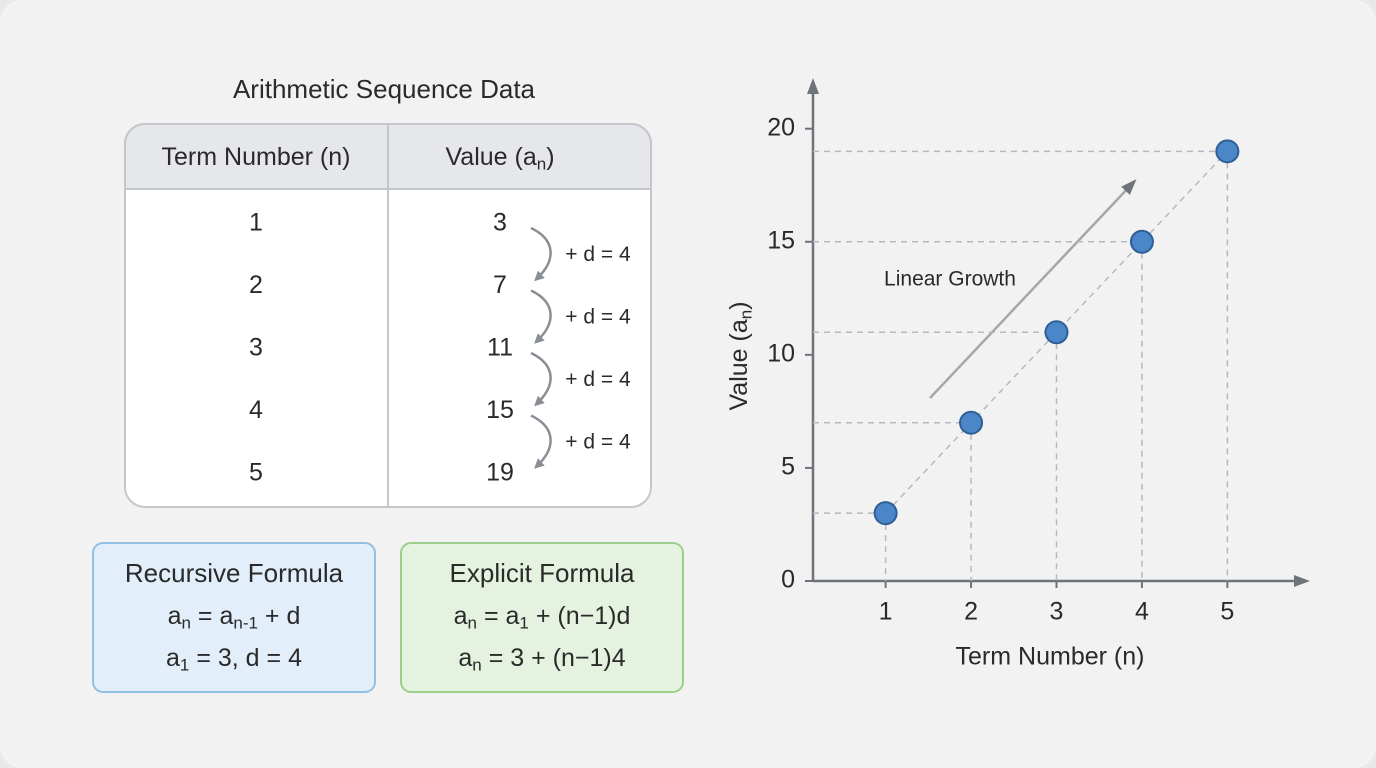 This screenshot has width=1376, height=768. Describe the element at coordinates (256, 285) in the screenshot. I see `term-cell: 2` at that location.